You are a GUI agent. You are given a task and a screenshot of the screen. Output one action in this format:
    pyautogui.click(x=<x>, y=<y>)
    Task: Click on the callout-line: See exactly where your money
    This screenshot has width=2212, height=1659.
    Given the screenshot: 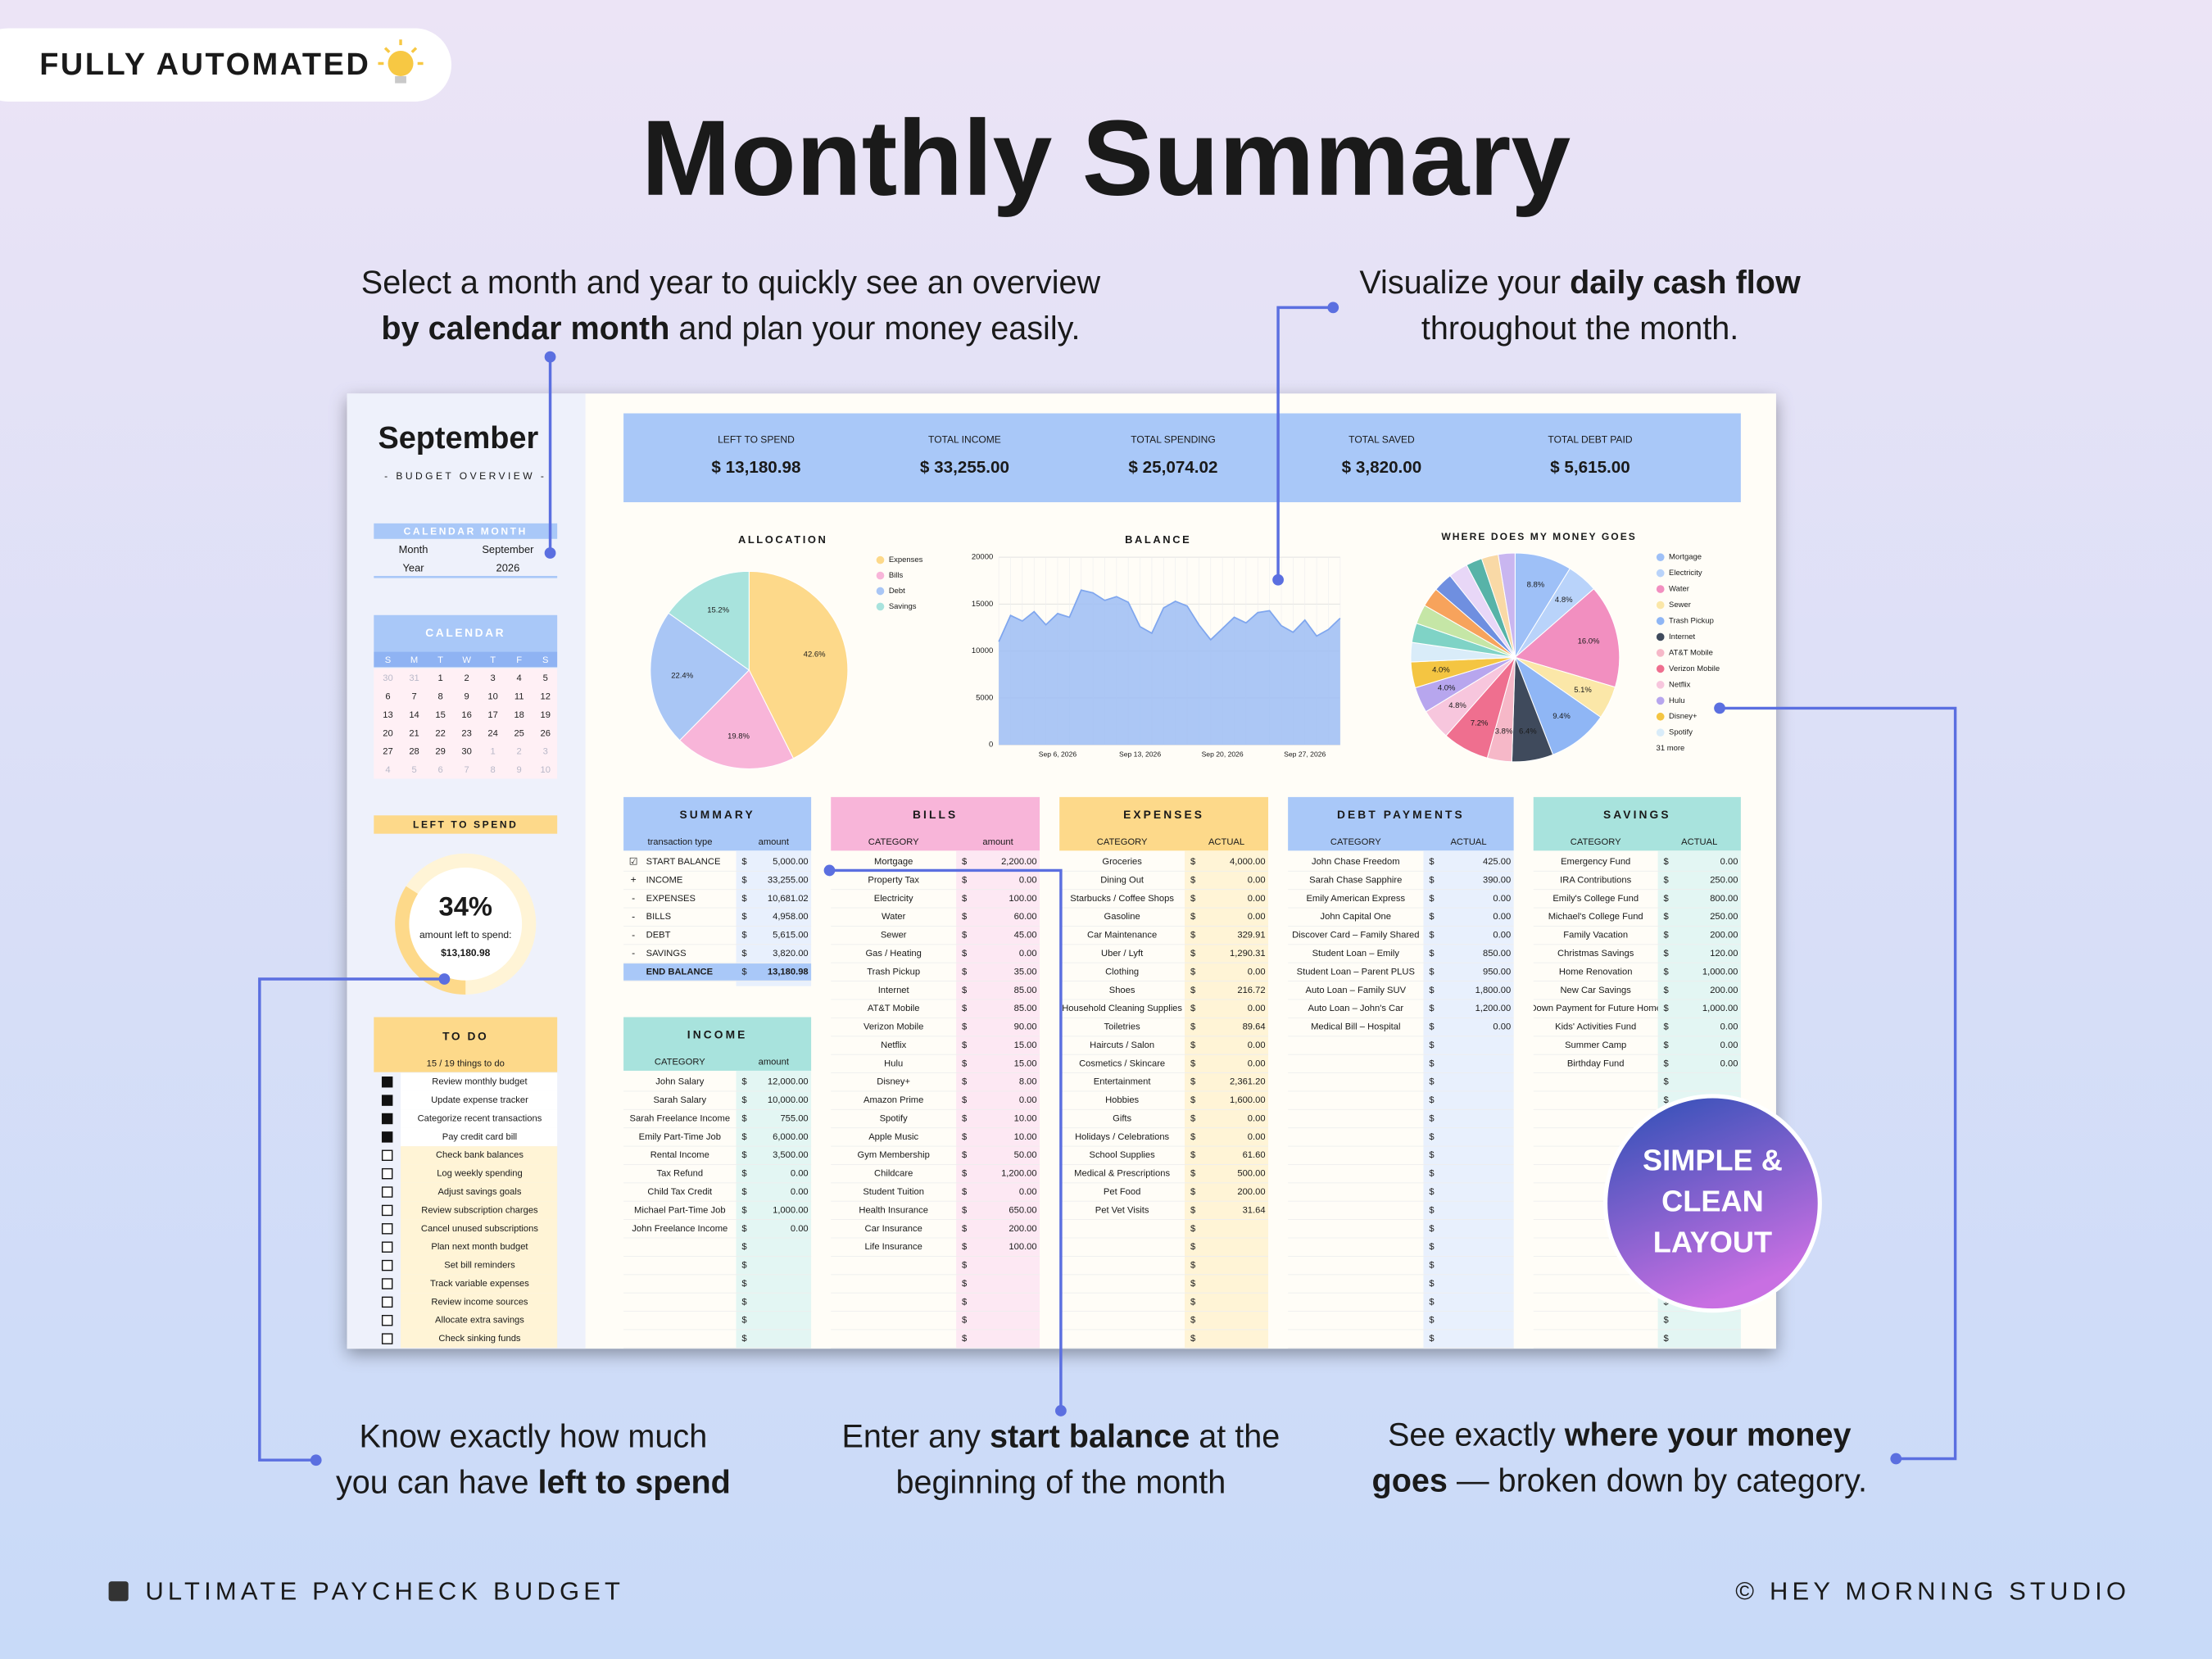 What is the action you would take?
    pyautogui.click(x=1620, y=1435)
    